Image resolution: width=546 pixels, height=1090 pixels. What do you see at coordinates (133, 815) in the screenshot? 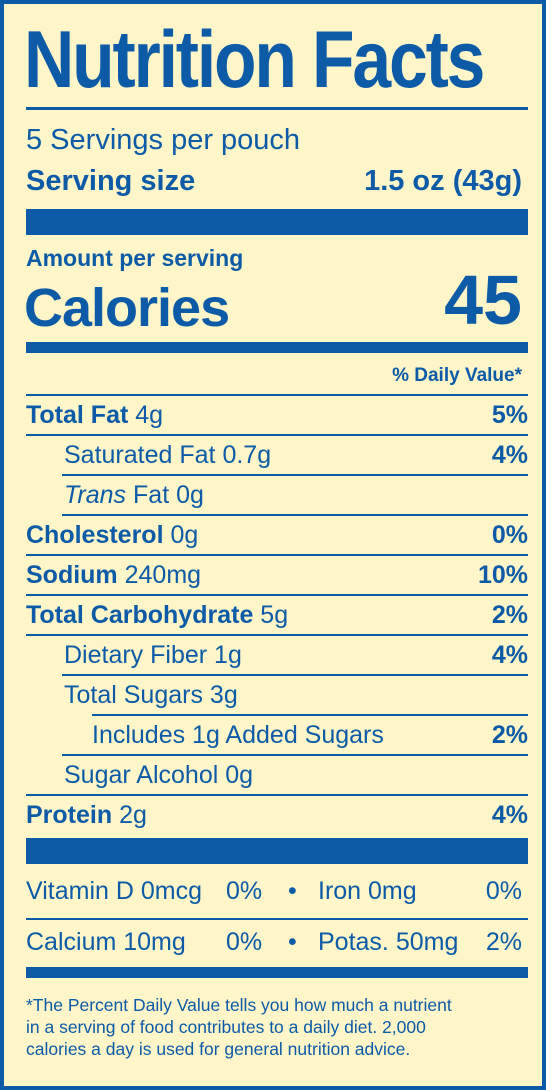
I see `protein-amount: 2g` at bounding box center [133, 815].